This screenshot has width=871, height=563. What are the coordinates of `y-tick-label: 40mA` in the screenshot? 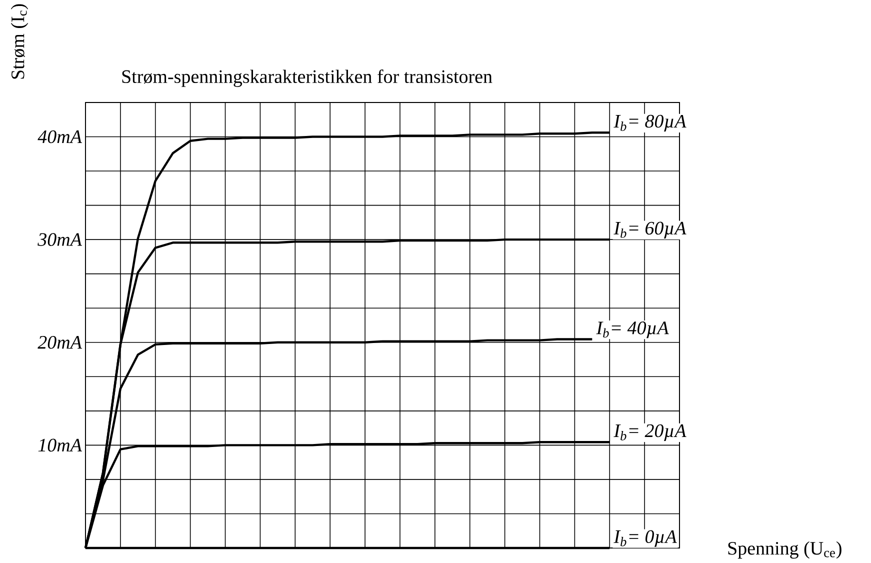 It's located at (60, 137).